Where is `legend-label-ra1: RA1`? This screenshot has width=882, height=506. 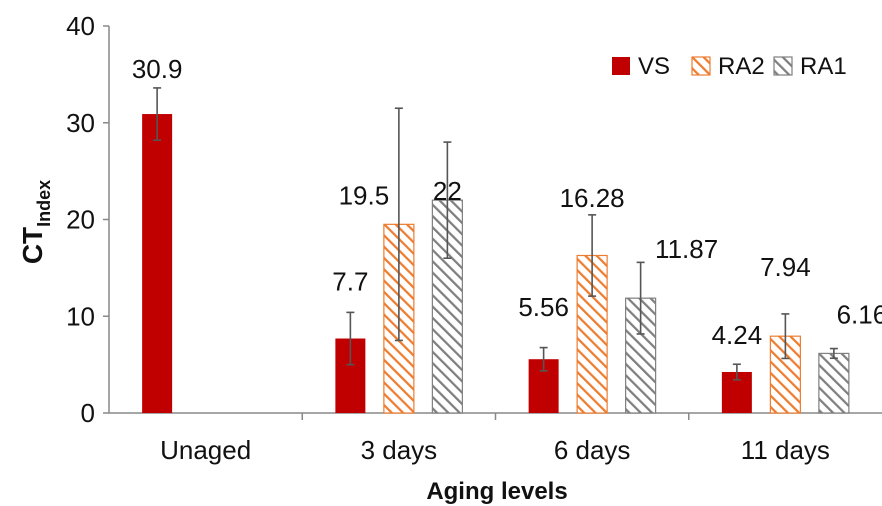 legend-label-ra1: RA1 is located at coordinates (823, 66).